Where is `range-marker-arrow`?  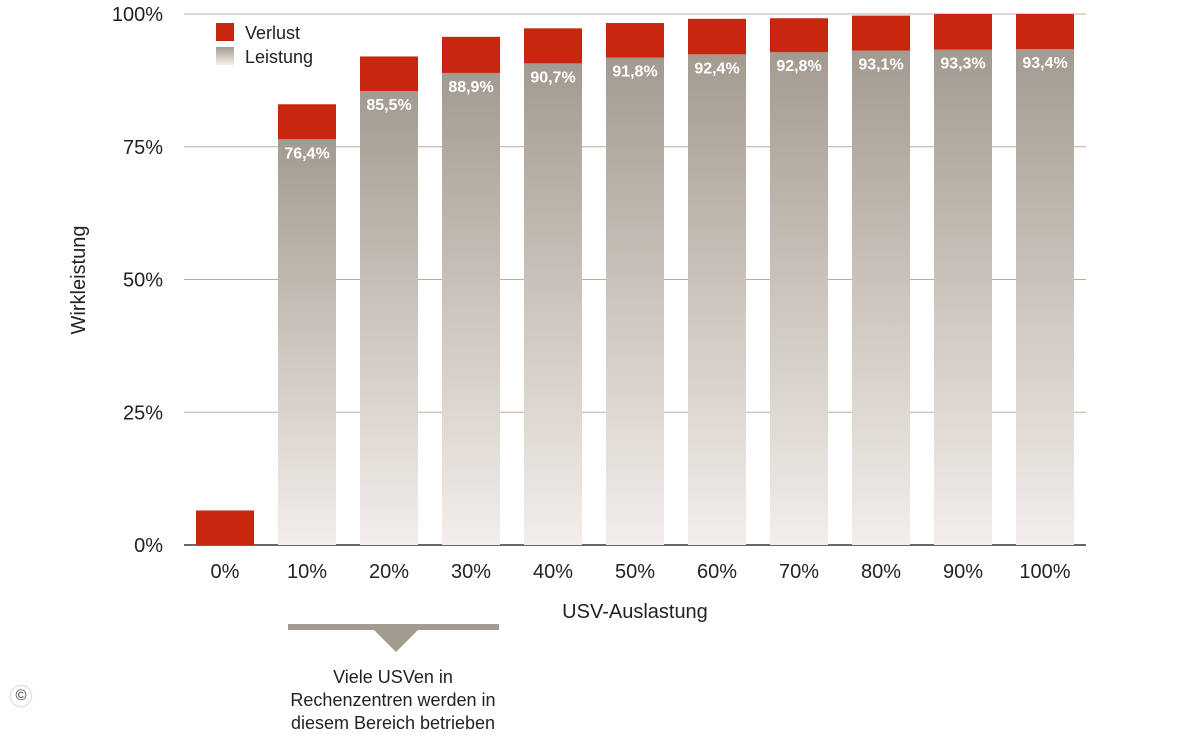
range-marker-arrow is located at coordinates (396, 640).